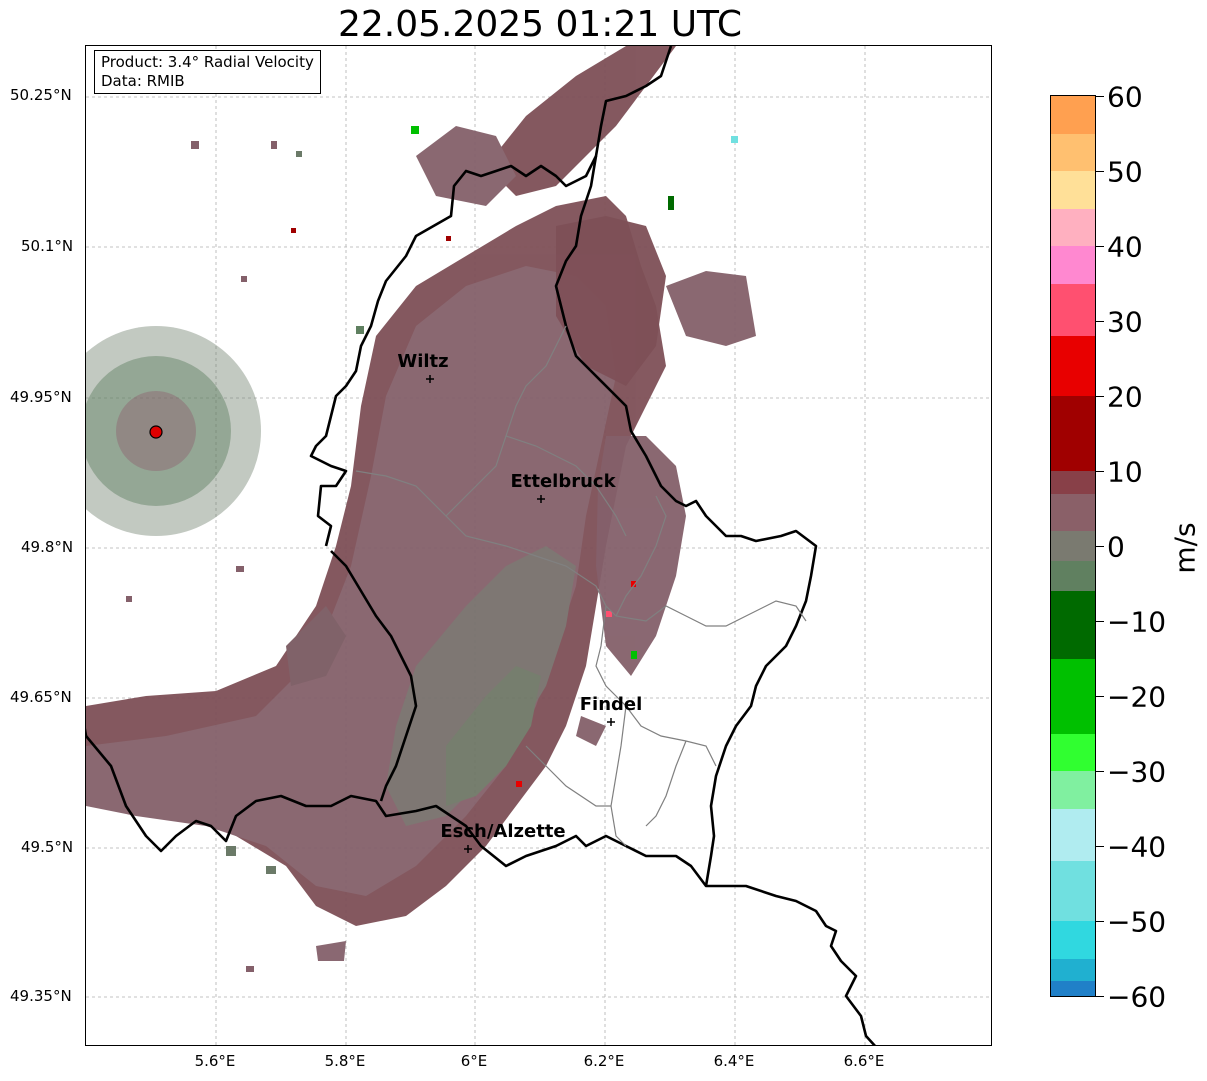  Describe the element at coordinates (47, 847) in the screenshot. I see `lat-label-49-5: 49.5°N` at that location.